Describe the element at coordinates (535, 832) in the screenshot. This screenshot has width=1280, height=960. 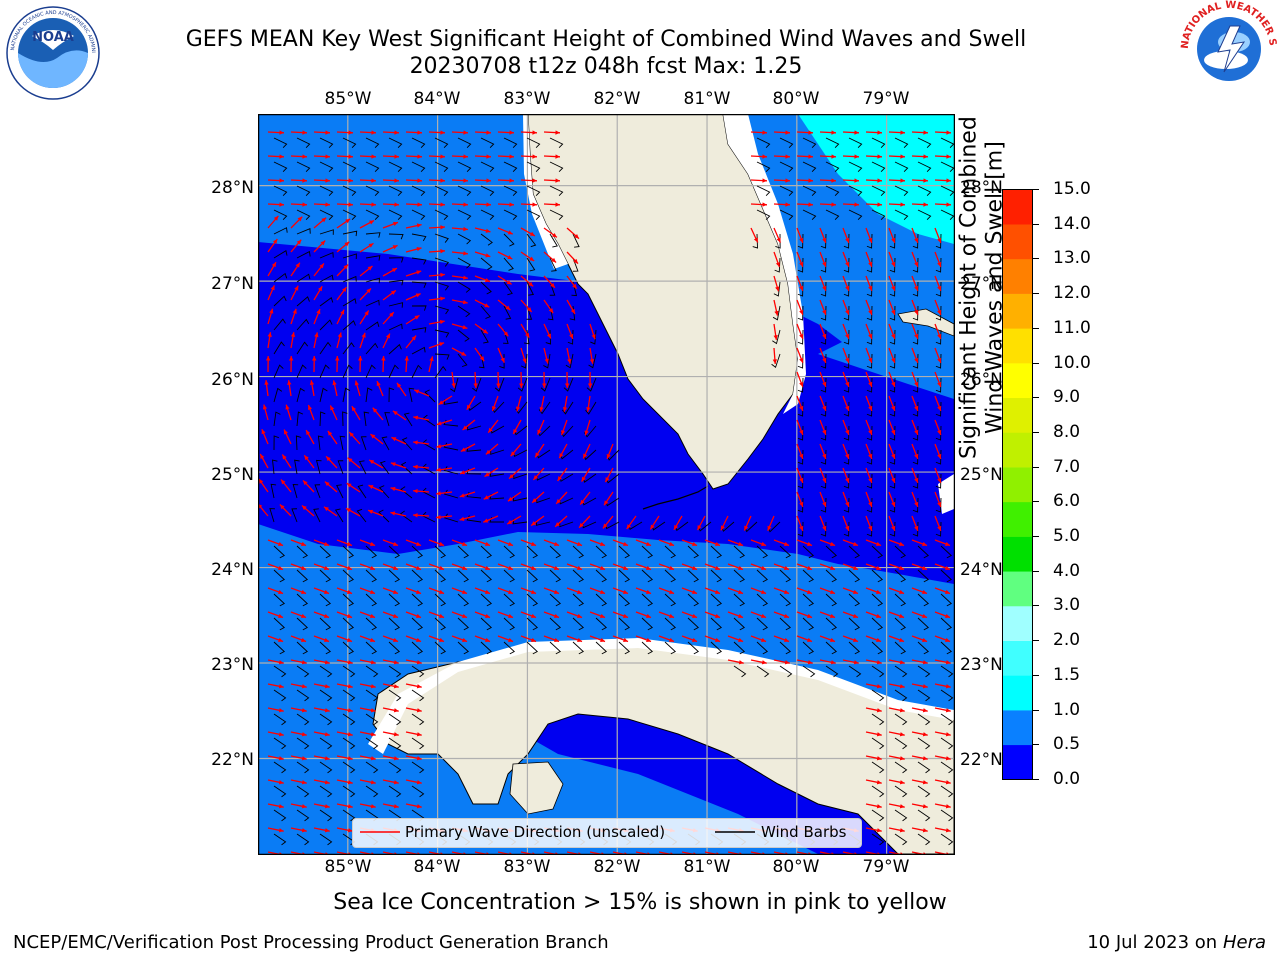
I see `wave-direction-legend-label: Primary Wave Direction (unscaled)` at that location.